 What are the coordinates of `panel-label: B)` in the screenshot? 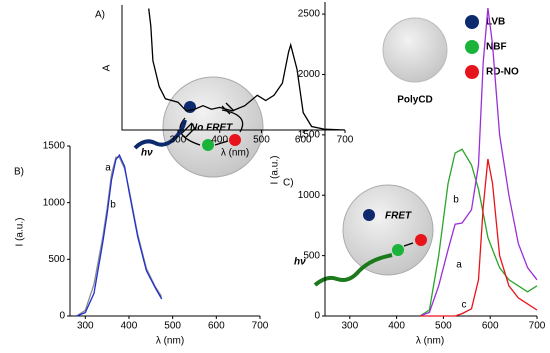 It's located at (19, 172).